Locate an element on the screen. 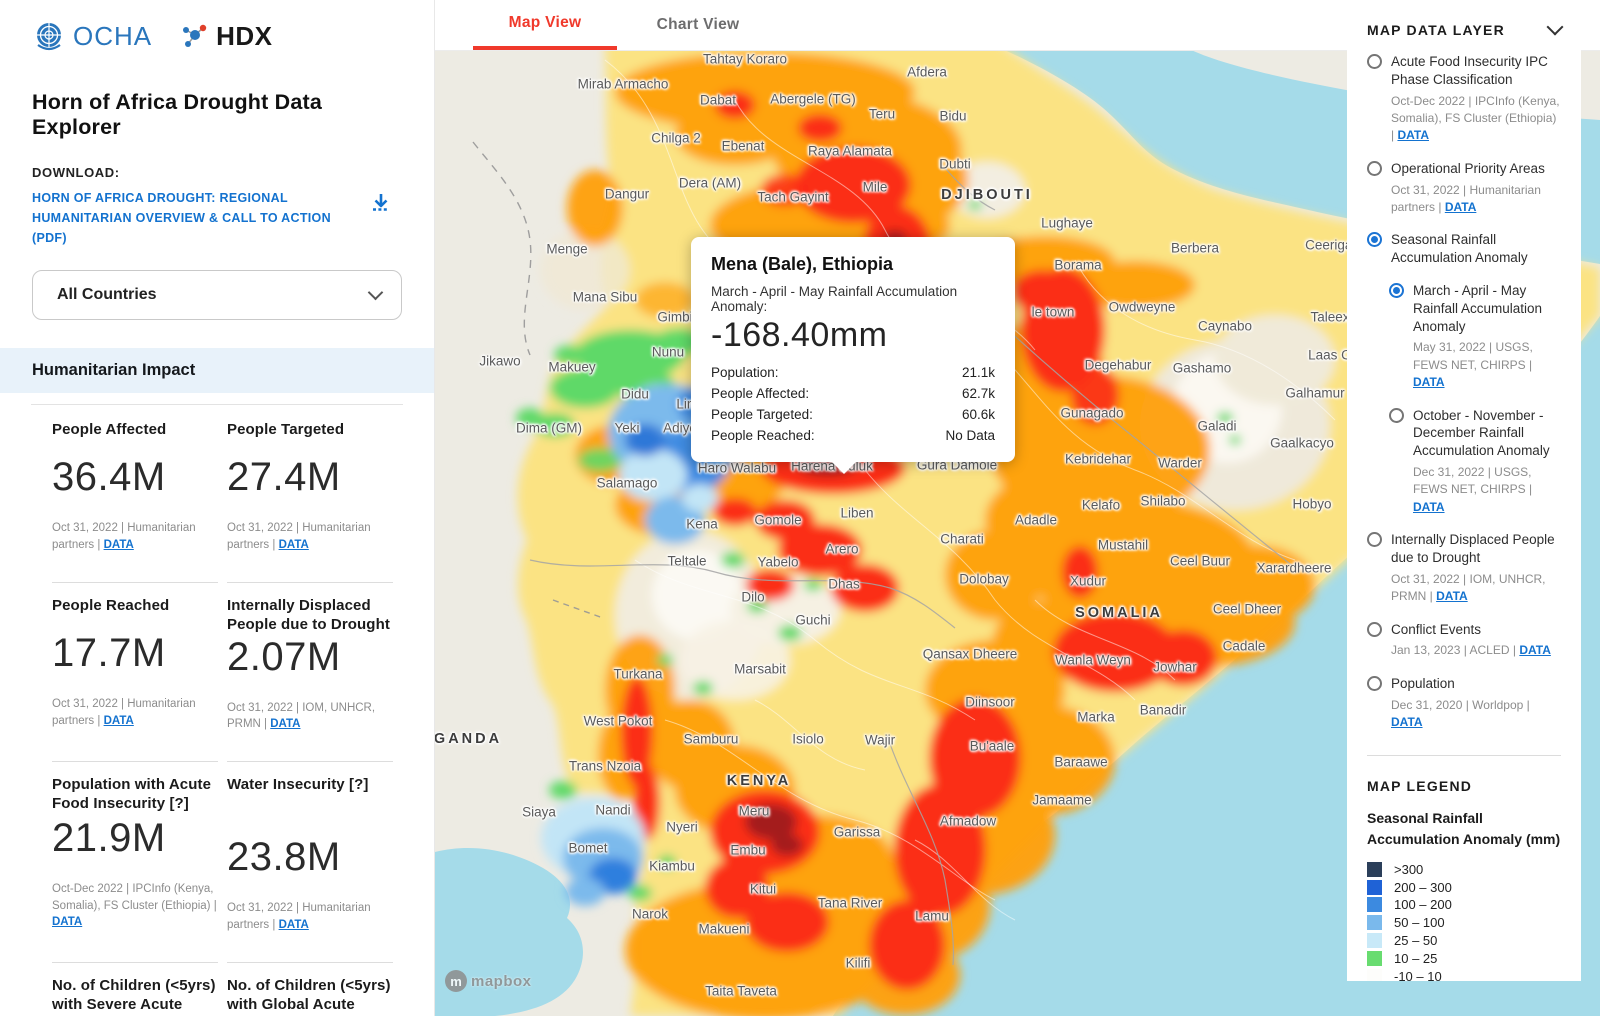 The height and width of the screenshot is (1016, 1600). map-place-label: Gunagado is located at coordinates (1092, 413).